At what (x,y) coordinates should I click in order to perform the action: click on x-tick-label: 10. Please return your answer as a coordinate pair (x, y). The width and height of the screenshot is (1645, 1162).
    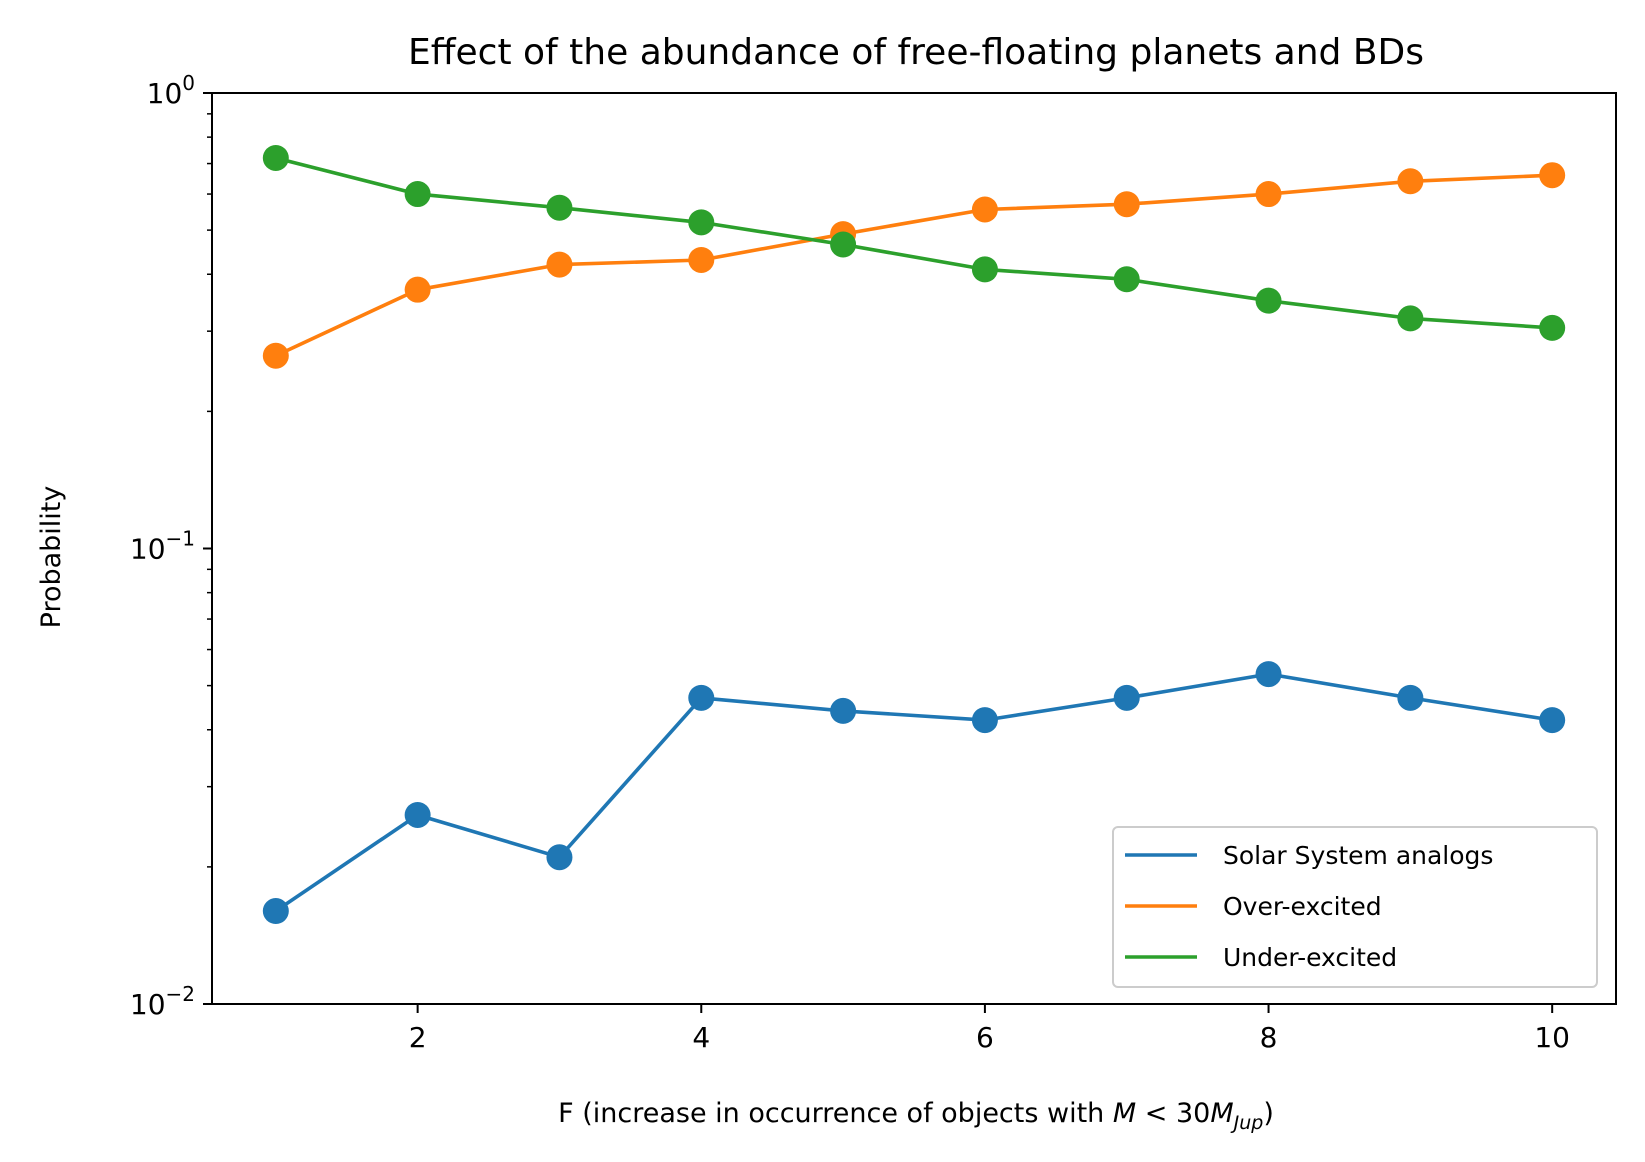
    Looking at the image, I should click on (1552, 1037).